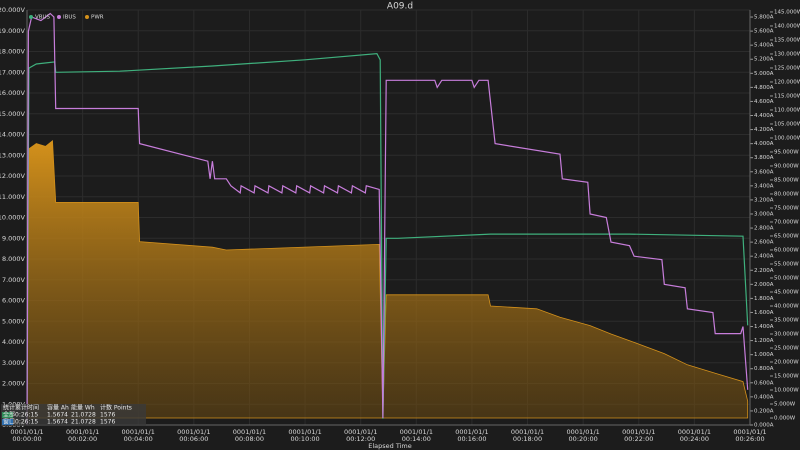  Describe the element at coordinates (764, 200) in the screenshot. I see `y2-tick-label: 3.200A` at that location.